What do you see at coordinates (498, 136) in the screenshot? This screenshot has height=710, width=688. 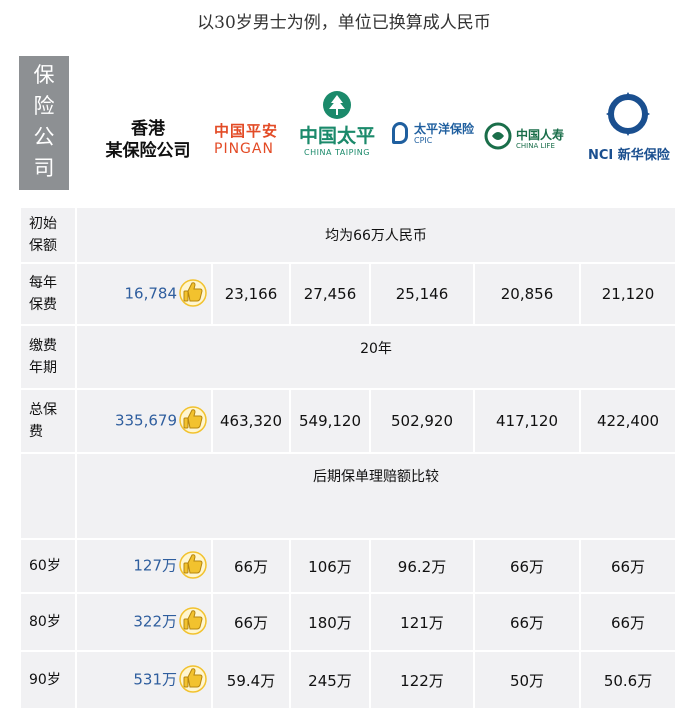 I see `china-life-emblem-icon` at bounding box center [498, 136].